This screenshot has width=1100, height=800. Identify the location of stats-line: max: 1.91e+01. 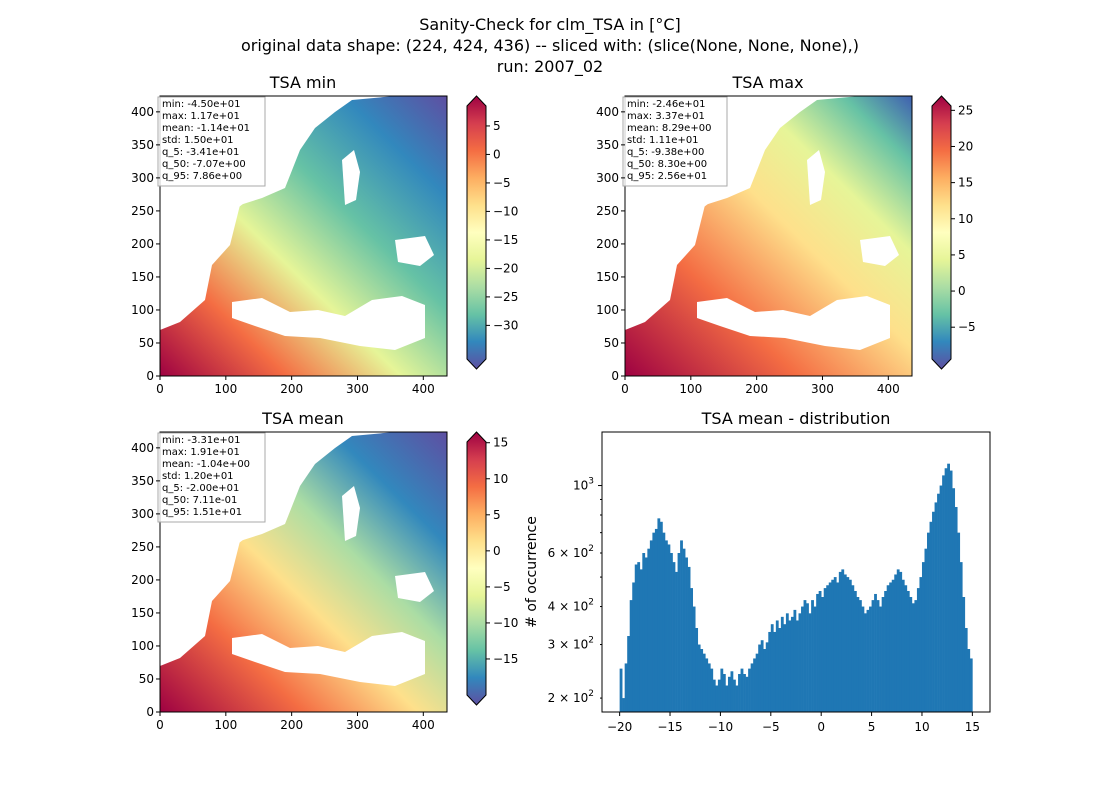
(201, 452).